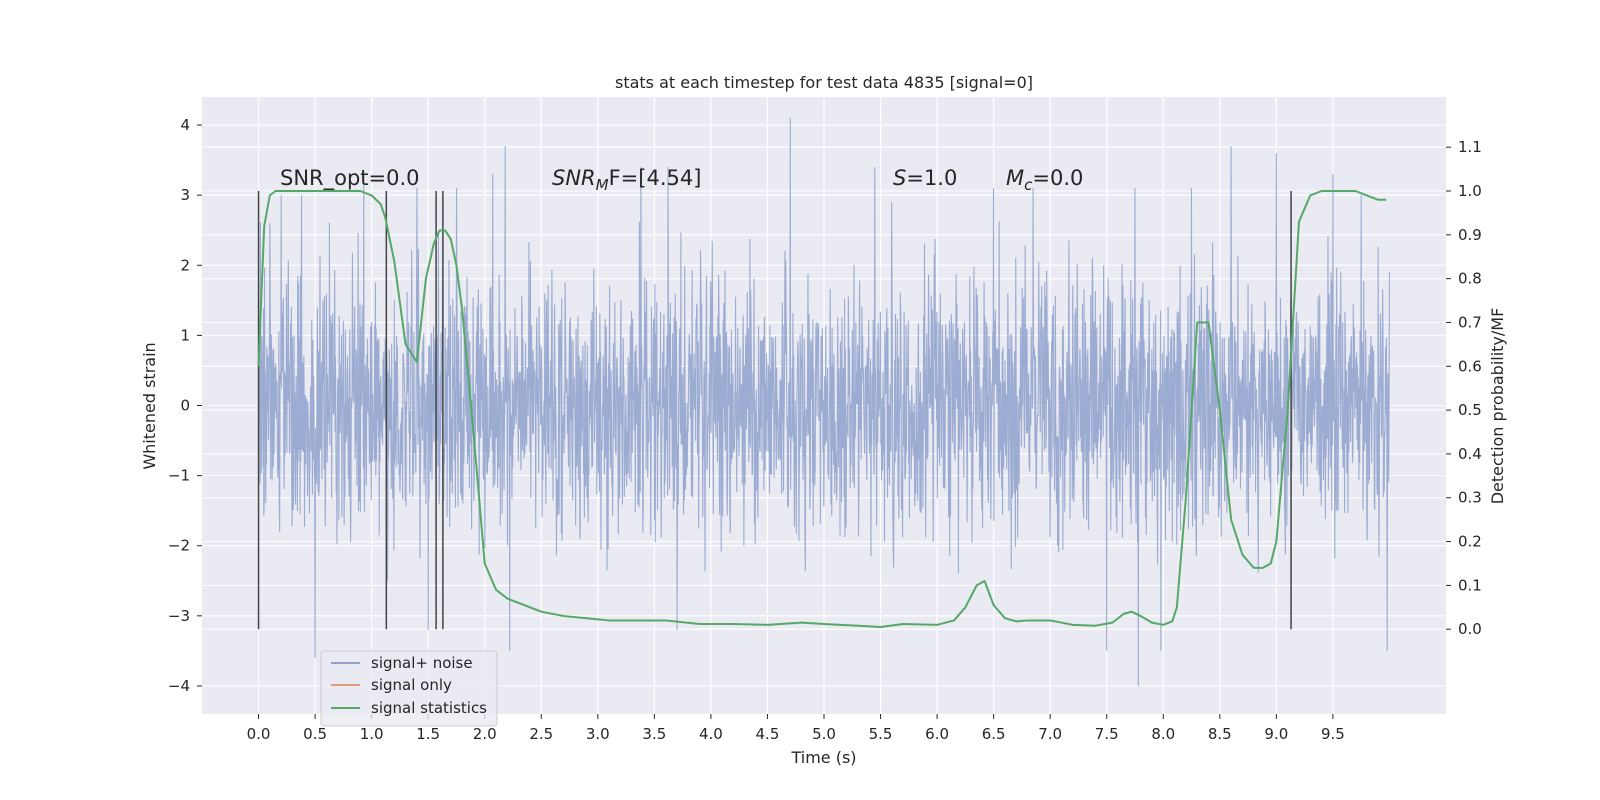  I want to click on y2-tick-label: 0.8, so click(1470, 279).